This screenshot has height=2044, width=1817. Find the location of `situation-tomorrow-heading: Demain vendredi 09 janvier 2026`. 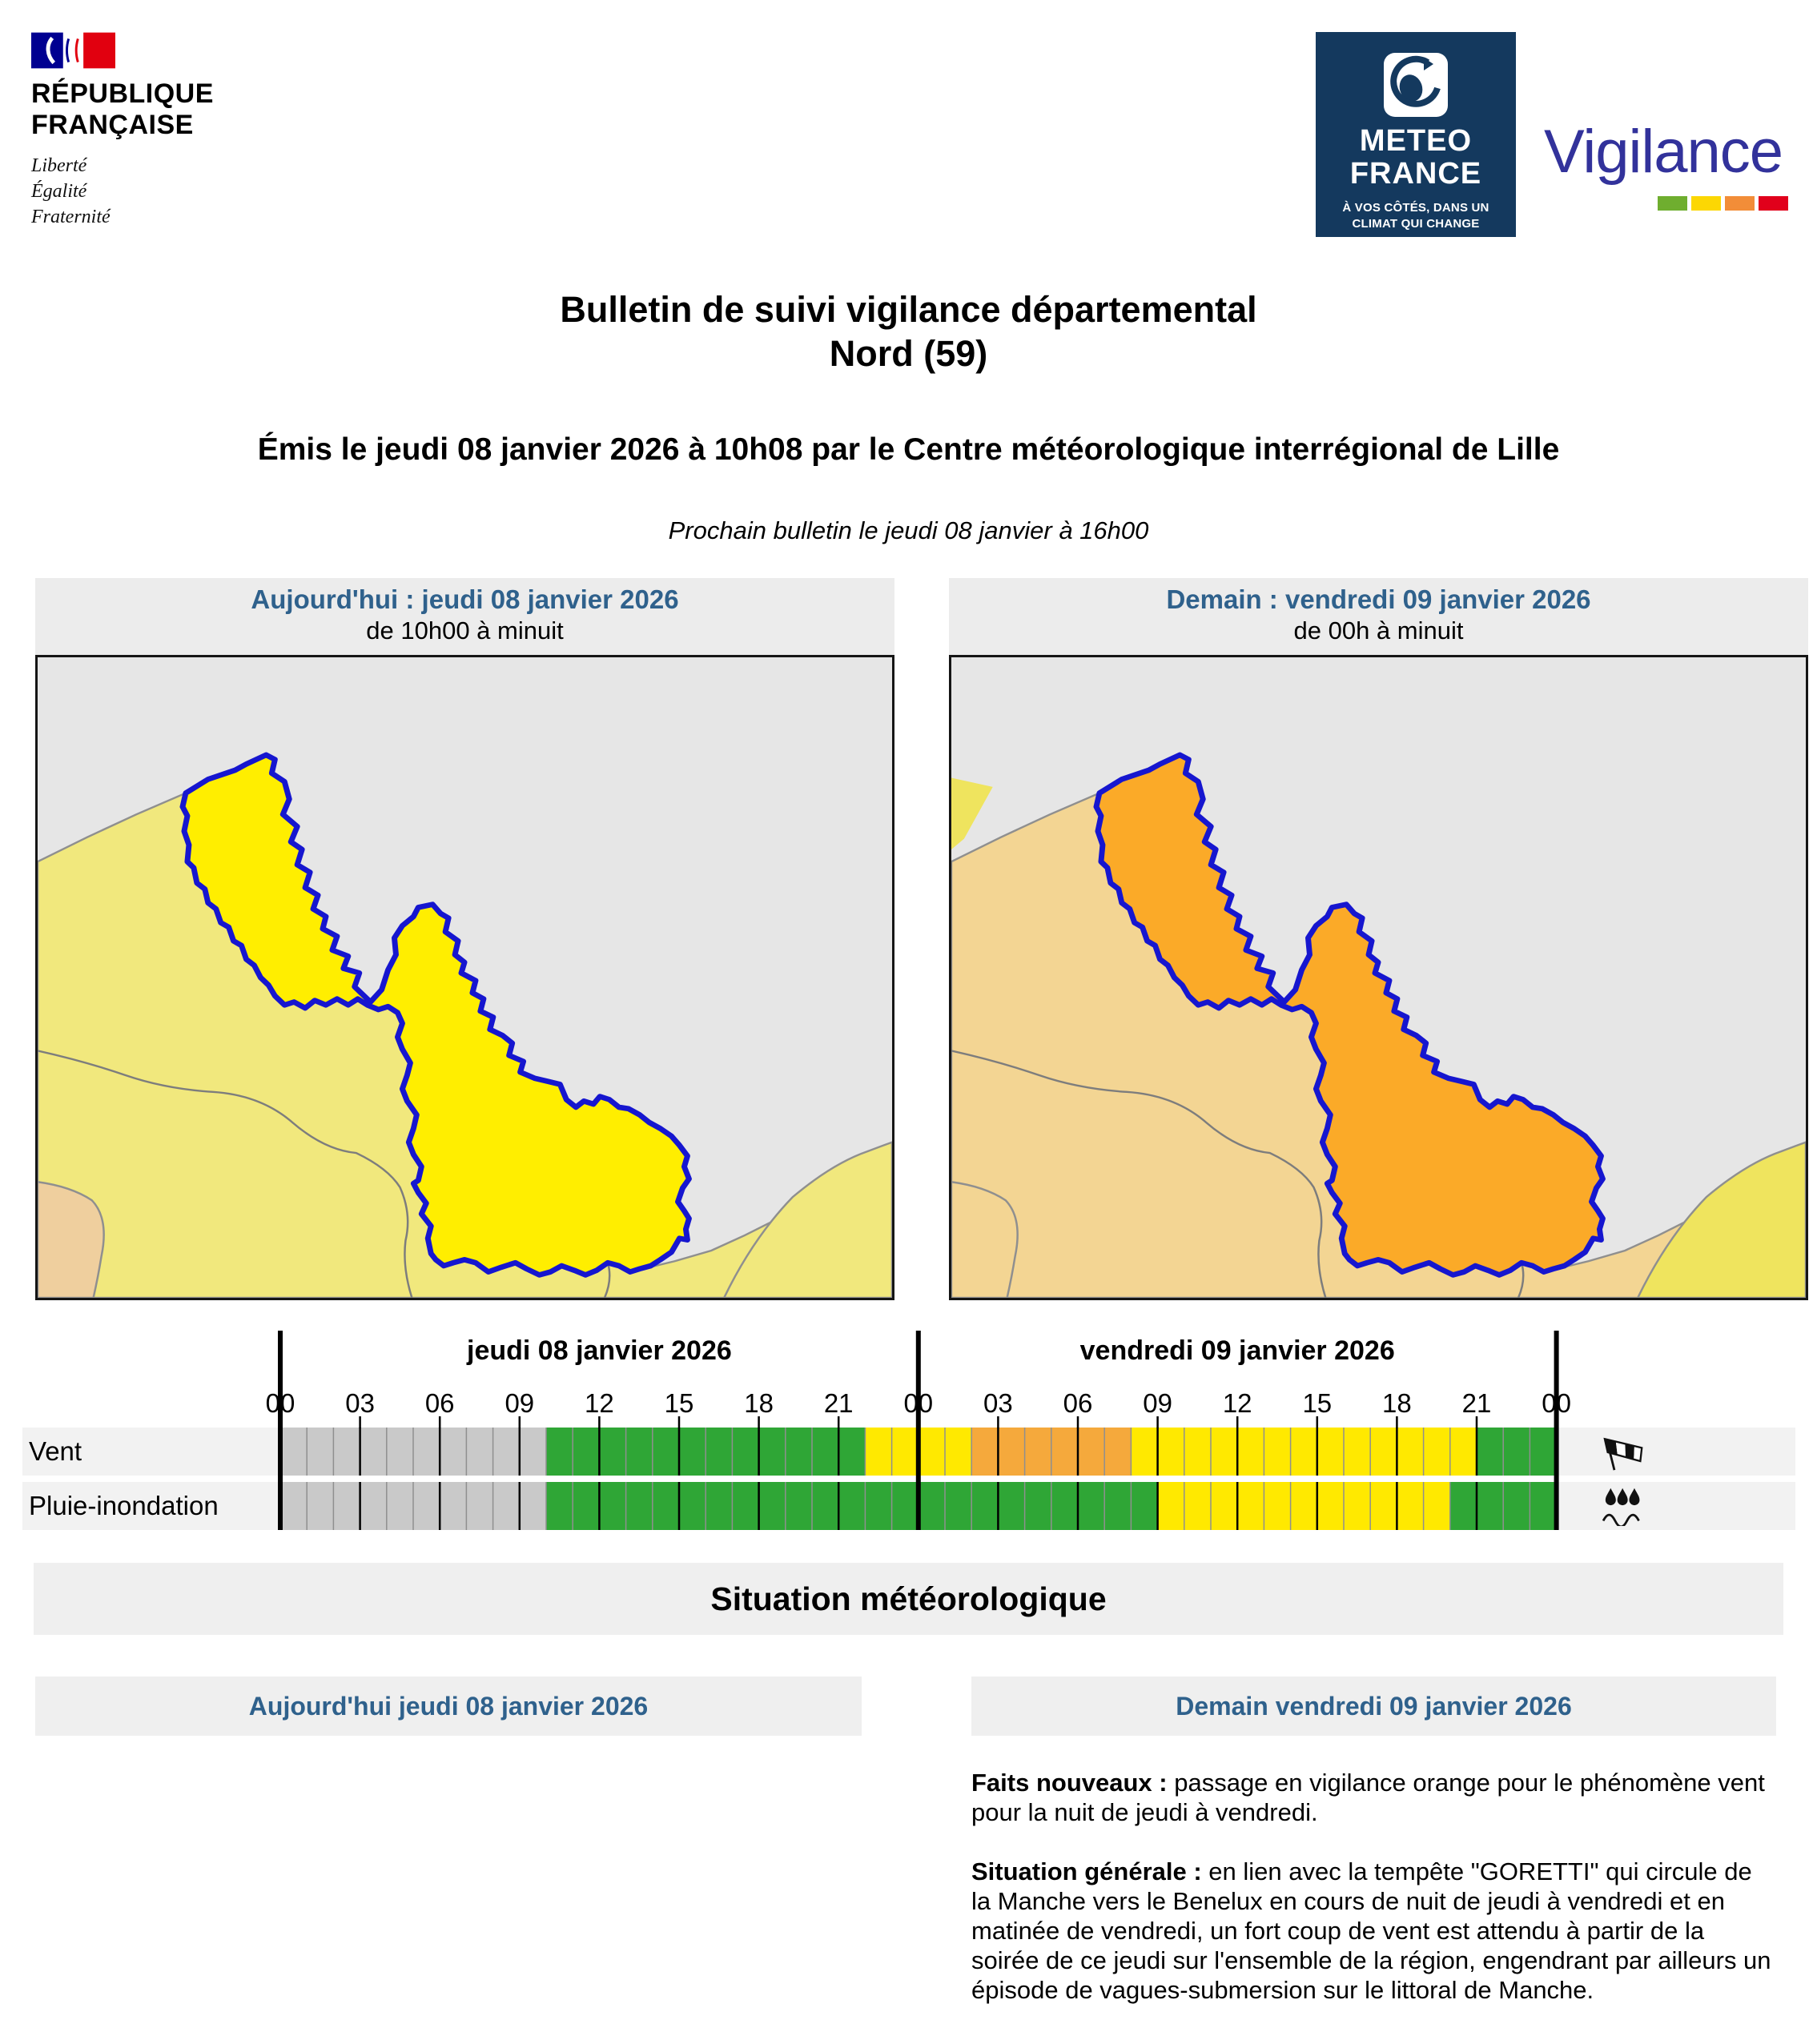

situation-tomorrow-heading: Demain vendredi 09 janvier 2026 is located at coordinates (1373, 1706).